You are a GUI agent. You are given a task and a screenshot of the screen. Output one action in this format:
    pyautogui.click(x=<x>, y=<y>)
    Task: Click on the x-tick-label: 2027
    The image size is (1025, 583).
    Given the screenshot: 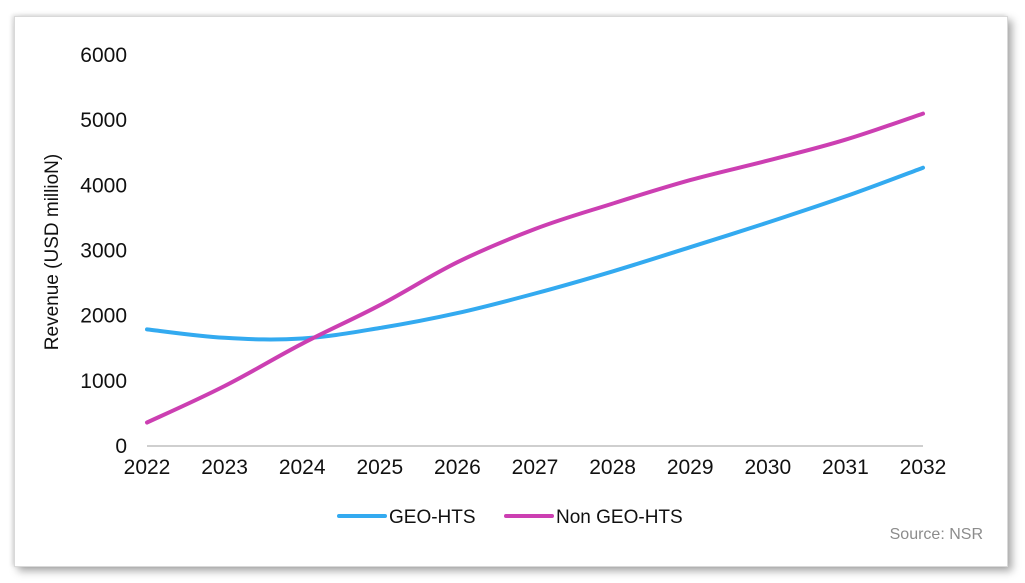 What is the action you would take?
    pyautogui.click(x=535, y=467)
    